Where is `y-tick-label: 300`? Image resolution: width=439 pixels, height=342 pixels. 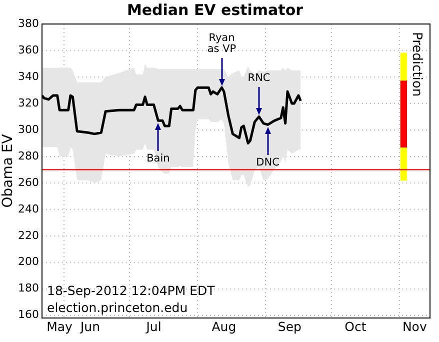
y-tick-label: 300 is located at coordinates (28, 129).